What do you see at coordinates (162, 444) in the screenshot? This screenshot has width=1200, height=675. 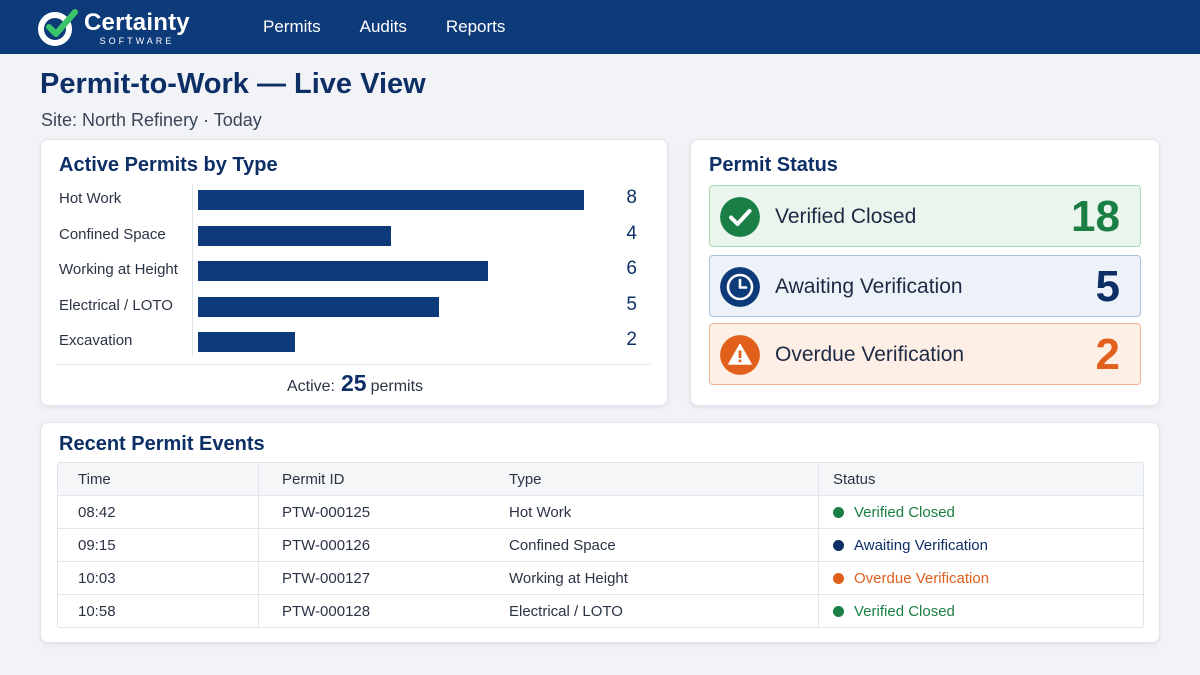 I see `recent-events-title: Recent Permit Events` at bounding box center [162, 444].